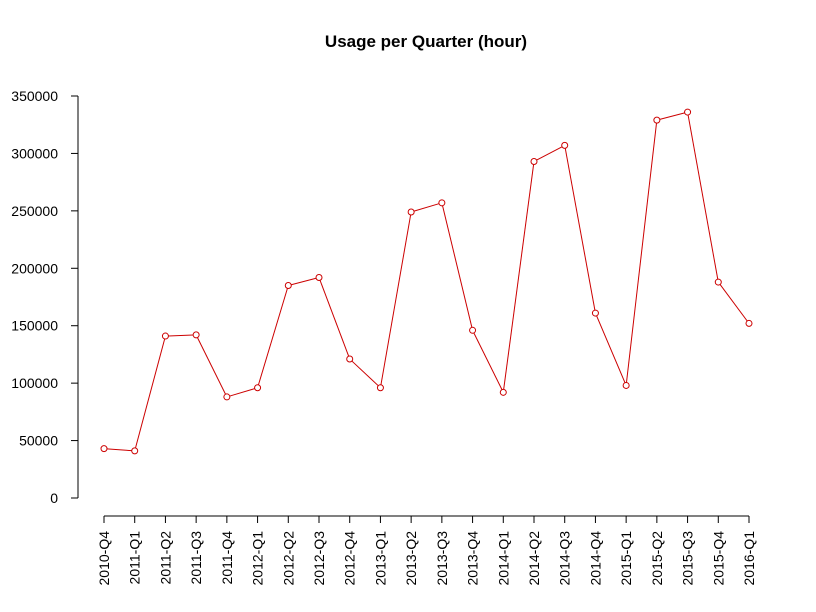 This screenshot has height=612, width=816. What do you see at coordinates (380, 558) in the screenshot?
I see `x-tick-label: 2013-Q1` at bounding box center [380, 558].